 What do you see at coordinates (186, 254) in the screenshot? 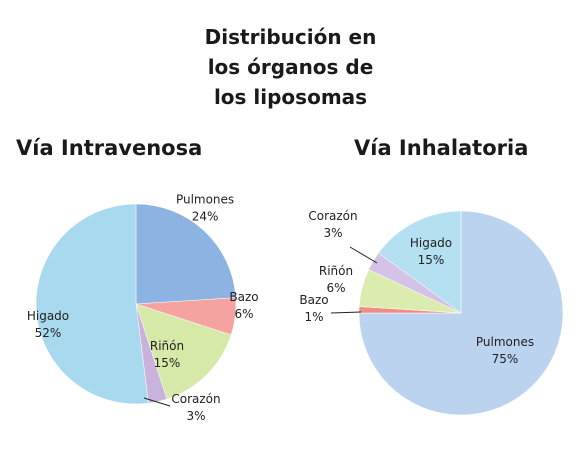
I see `slice-intravenosa-pulmones` at bounding box center [186, 254].